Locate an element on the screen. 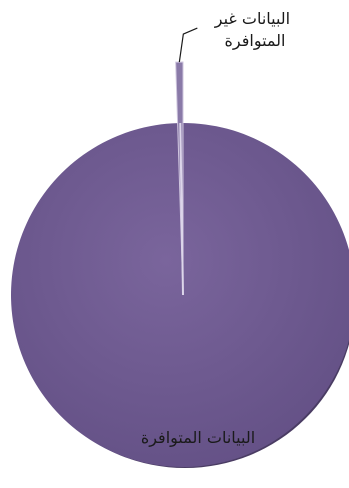  slice-label-available: البيانات المتوافرة is located at coordinates (198, 438).